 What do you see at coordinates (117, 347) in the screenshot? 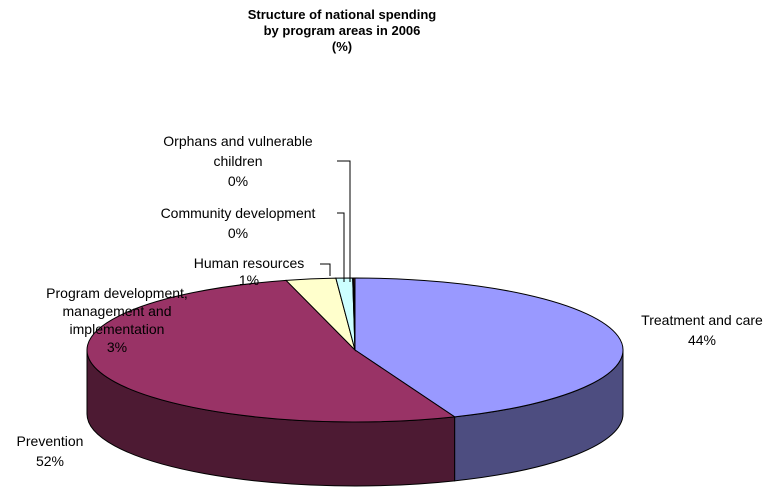
I see `data-label-line: 3%` at bounding box center [117, 347].